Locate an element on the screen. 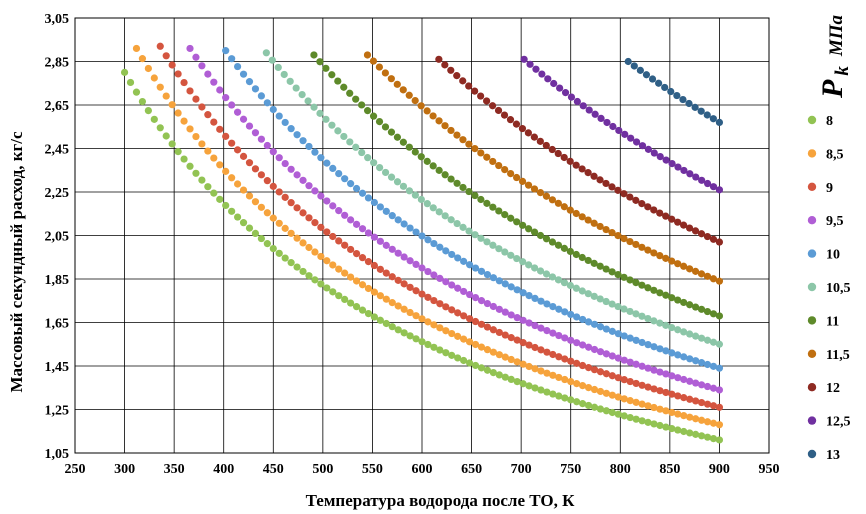 This screenshot has height=514, width=866. legend-item-8: 8 is located at coordinates (820, 121).